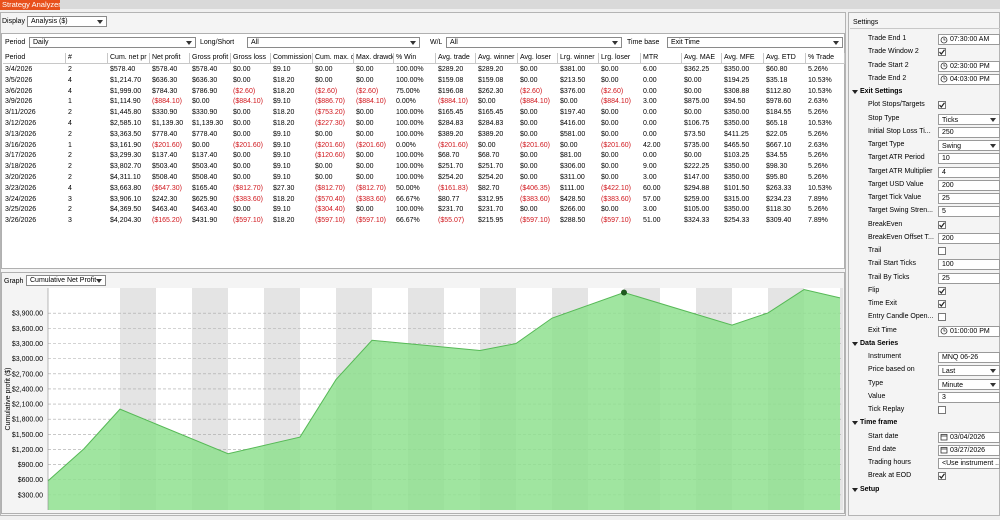 The image size is (1000, 520). What do you see at coordinates (284, 221) in the screenshot?
I see `table-cell: $18.20` at bounding box center [284, 221].